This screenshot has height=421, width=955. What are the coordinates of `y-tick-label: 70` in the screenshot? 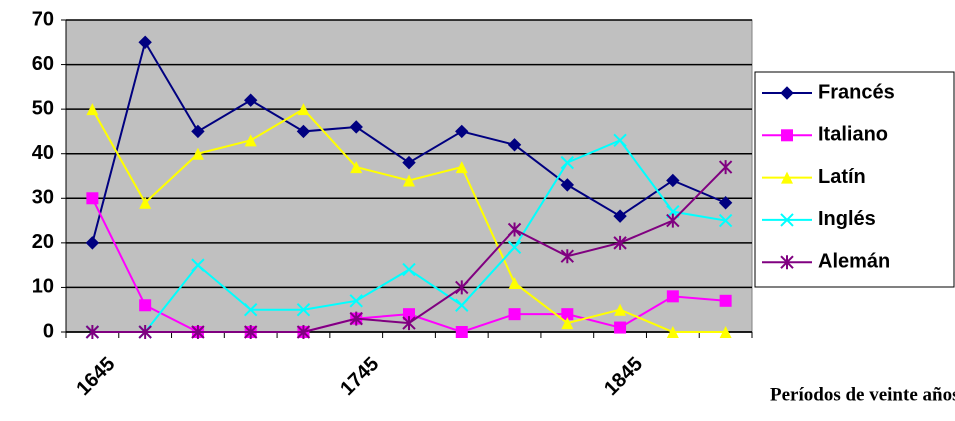 It's located at (43, 19).